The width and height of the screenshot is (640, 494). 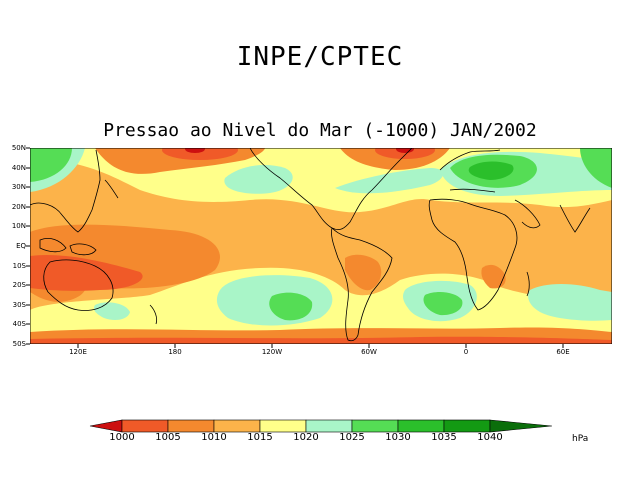 What do you see at coordinates (18, 226) in the screenshot?
I see `lat-label-10n: 10N` at bounding box center [18, 226].